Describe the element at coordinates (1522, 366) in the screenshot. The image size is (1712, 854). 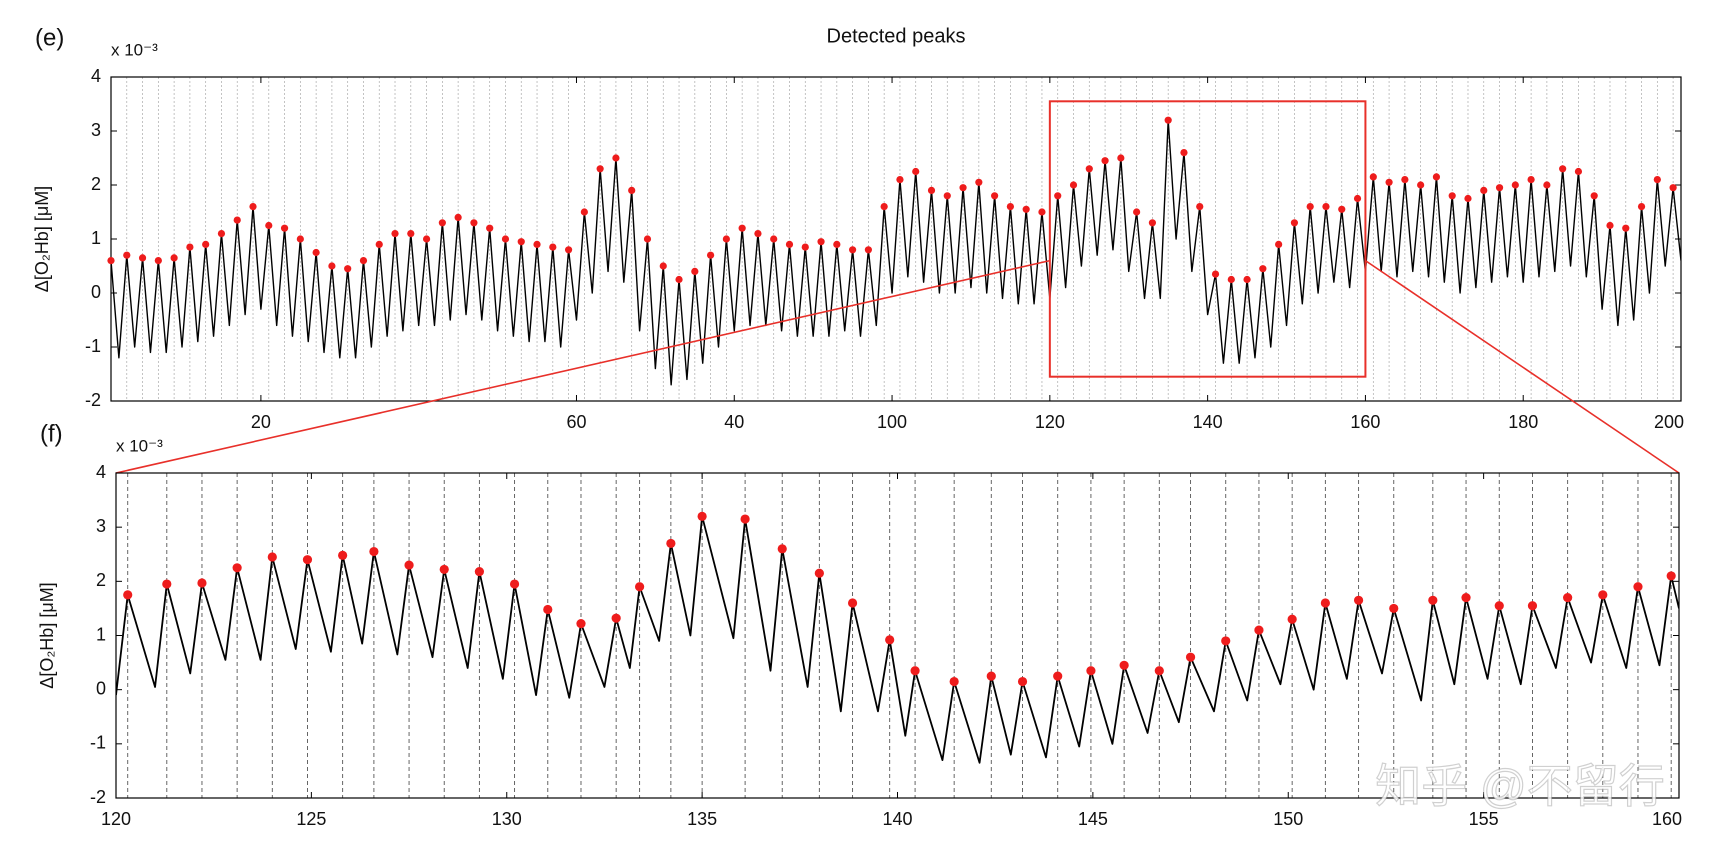
I see `zoom-connector` at that location.